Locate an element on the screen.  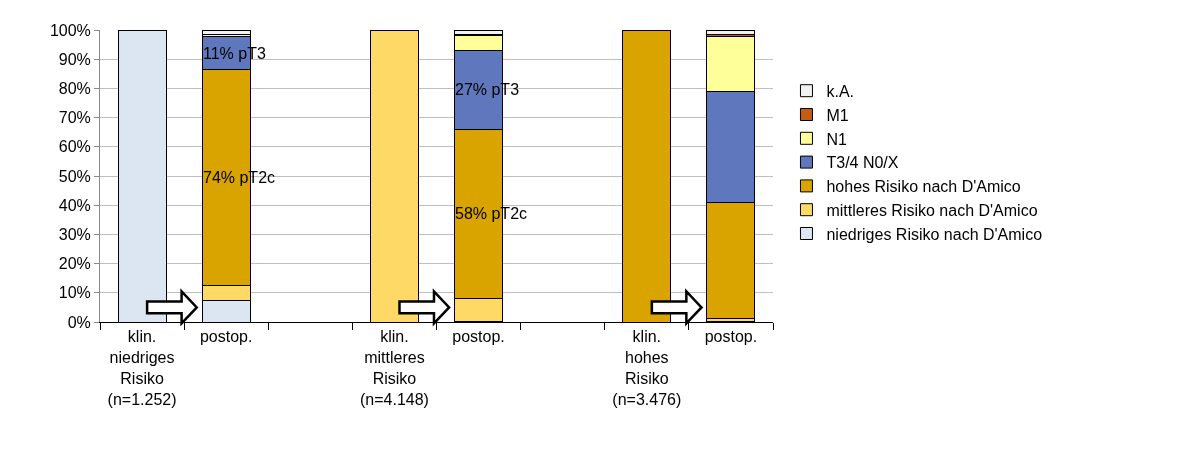
y-tick-label: 10% is located at coordinates (74, 293).